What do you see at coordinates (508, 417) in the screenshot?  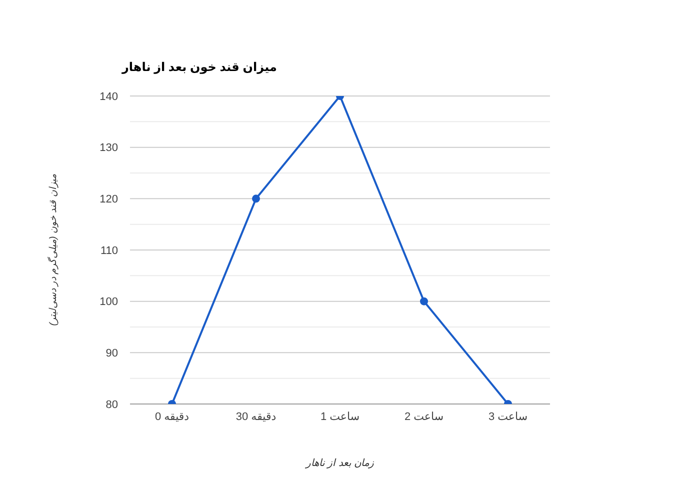 I see `x-tick-label: ساعت 3` at bounding box center [508, 417].